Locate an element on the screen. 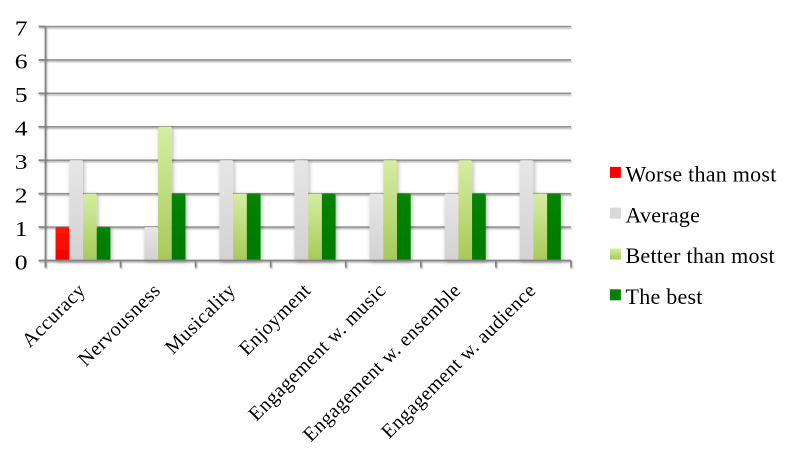 The width and height of the screenshot is (806, 473). svg-text: The best is located at coordinates (664, 296).